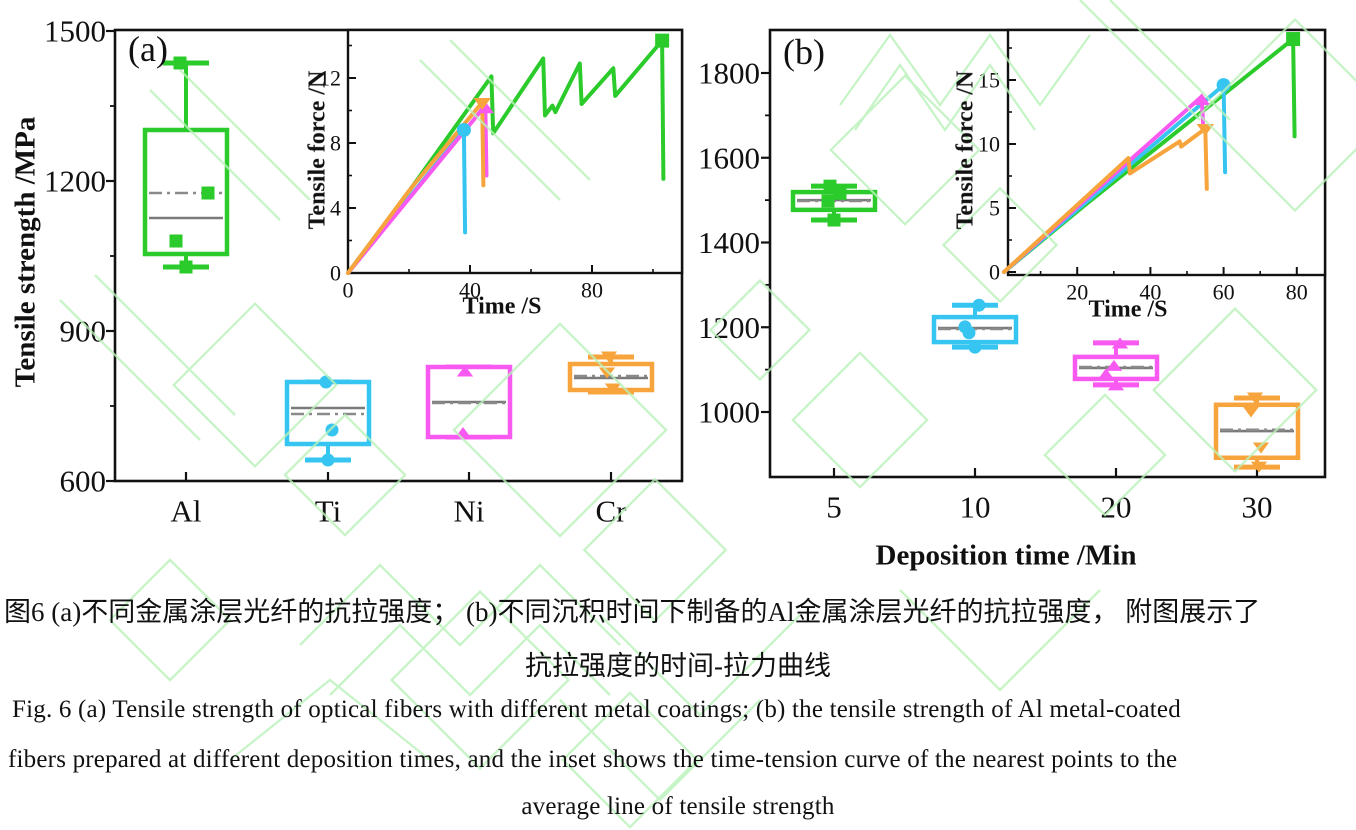 This screenshot has width=1356, height=830. Describe the element at coordinates (729, 242) in the screenshot. I see `tick-label: 1400` at that location.